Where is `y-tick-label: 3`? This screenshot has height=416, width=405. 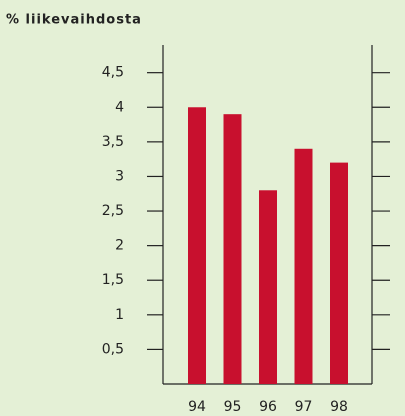
y-tick-label: 3 is located at coordinates (119, 176).